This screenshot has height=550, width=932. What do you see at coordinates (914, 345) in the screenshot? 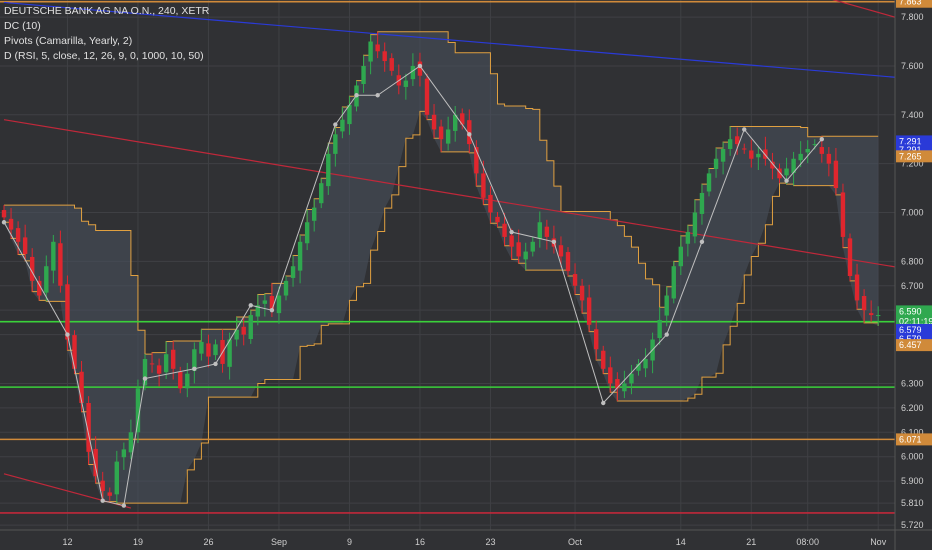
I see `price_tag_9: 6.457` at bounding box center [914, 345].